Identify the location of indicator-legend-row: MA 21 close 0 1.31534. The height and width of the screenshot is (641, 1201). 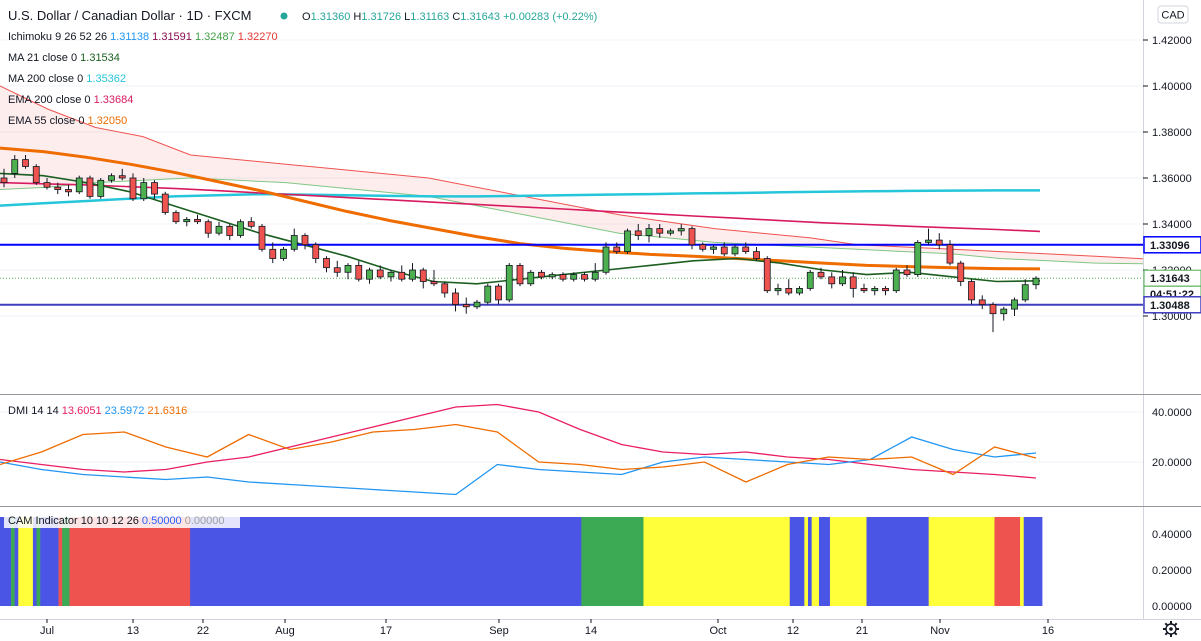
(64, 58).